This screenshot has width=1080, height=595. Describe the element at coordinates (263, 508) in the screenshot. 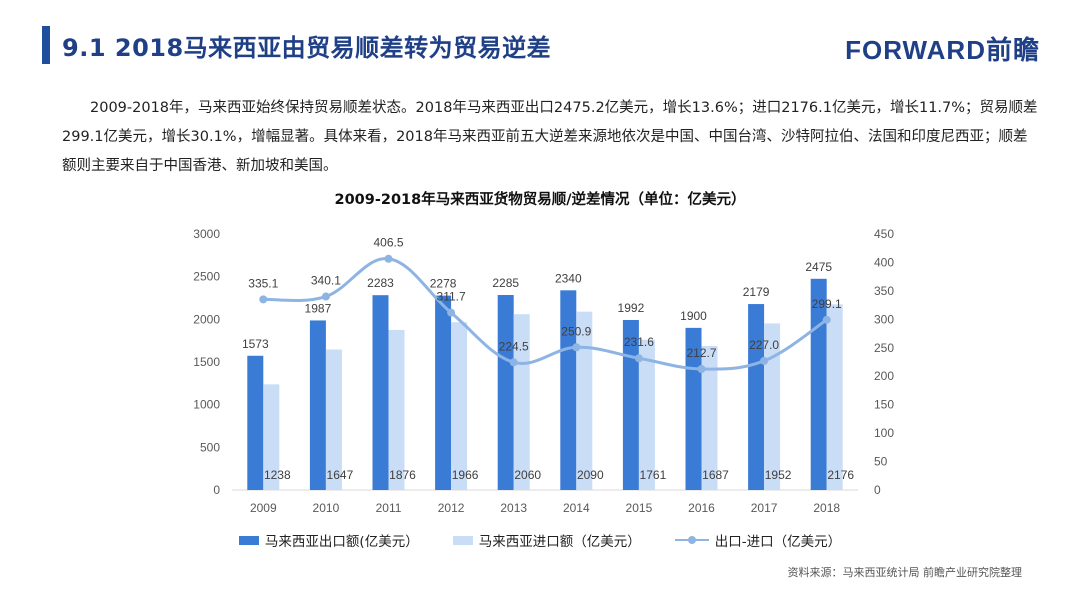

I see `x-tick-label: 2009` at that location.